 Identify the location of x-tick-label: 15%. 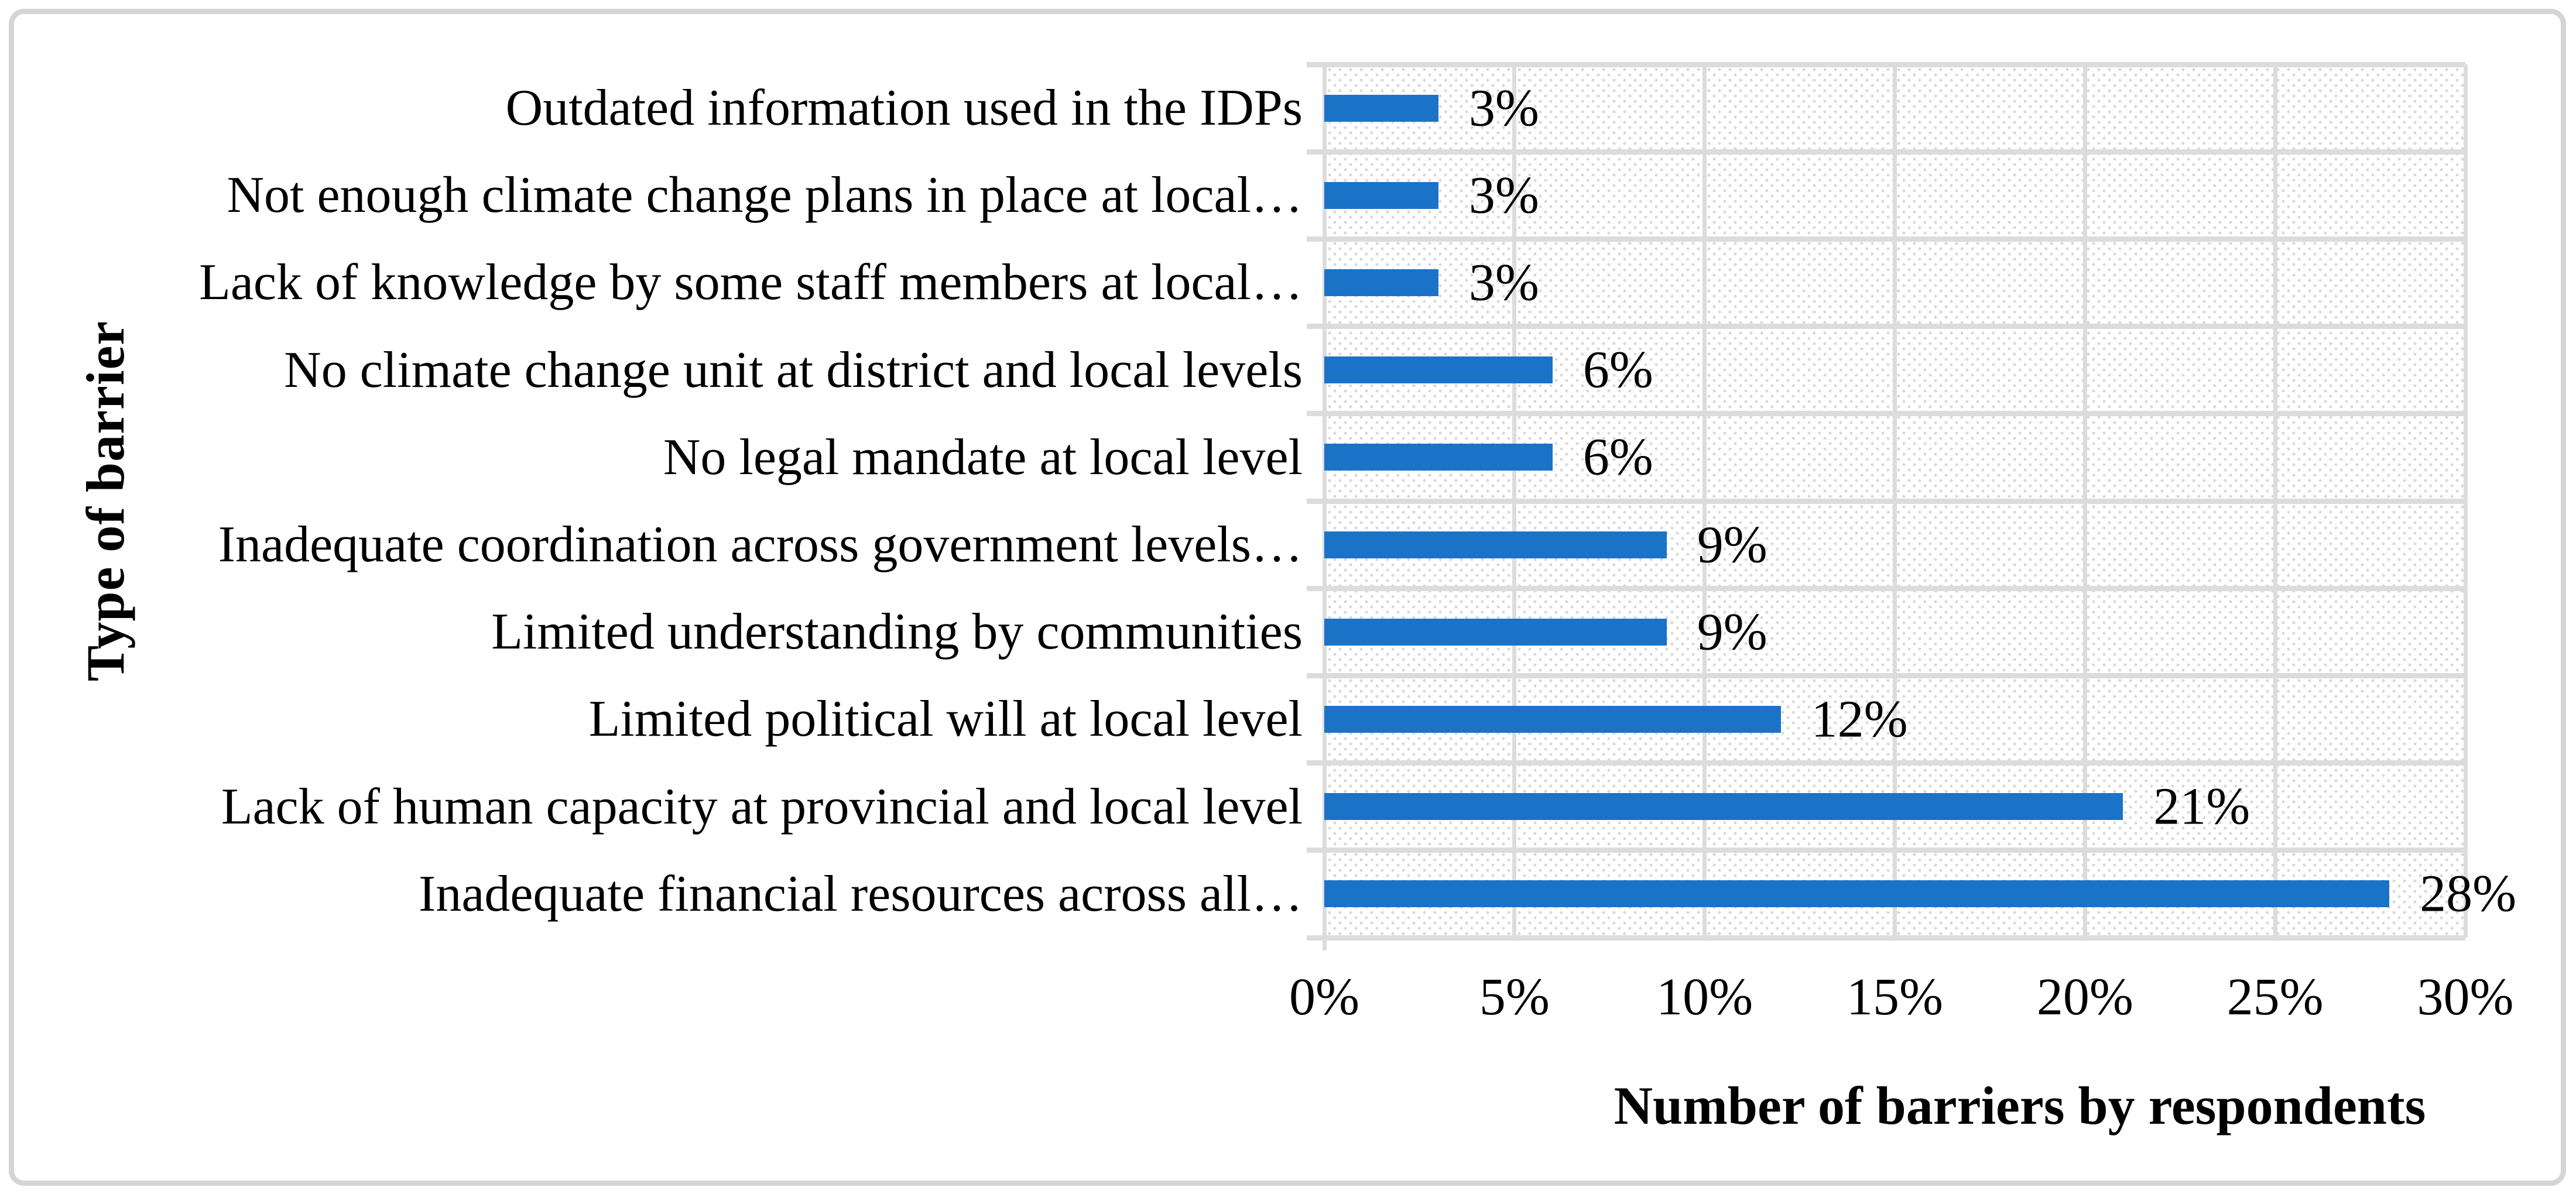
(1895, 997).